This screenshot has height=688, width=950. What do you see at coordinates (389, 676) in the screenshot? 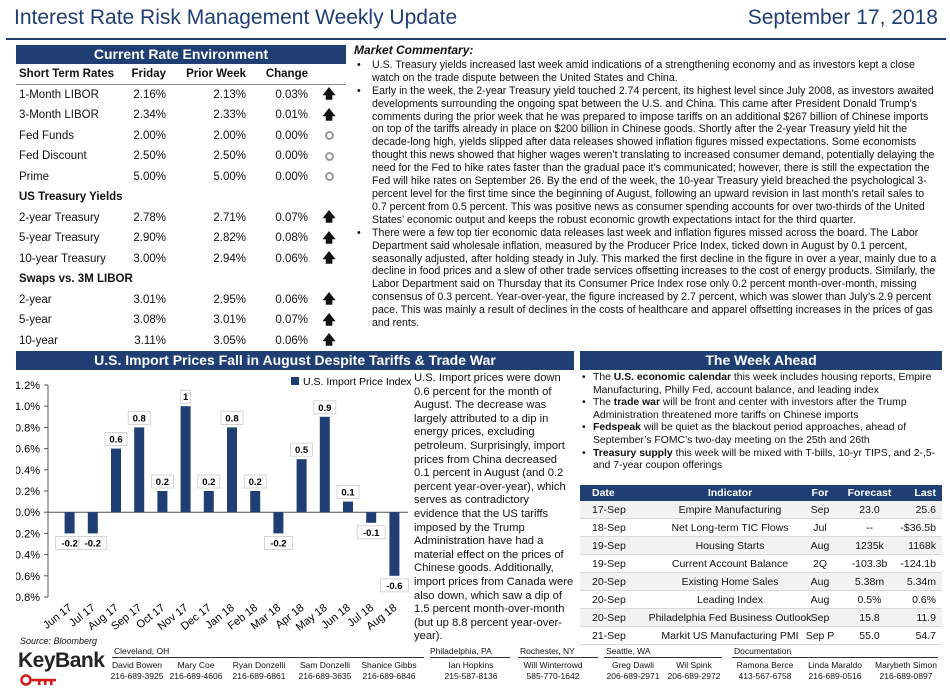
I see `contact-phone: 216-689-6846` at bounding box center [389, 676].